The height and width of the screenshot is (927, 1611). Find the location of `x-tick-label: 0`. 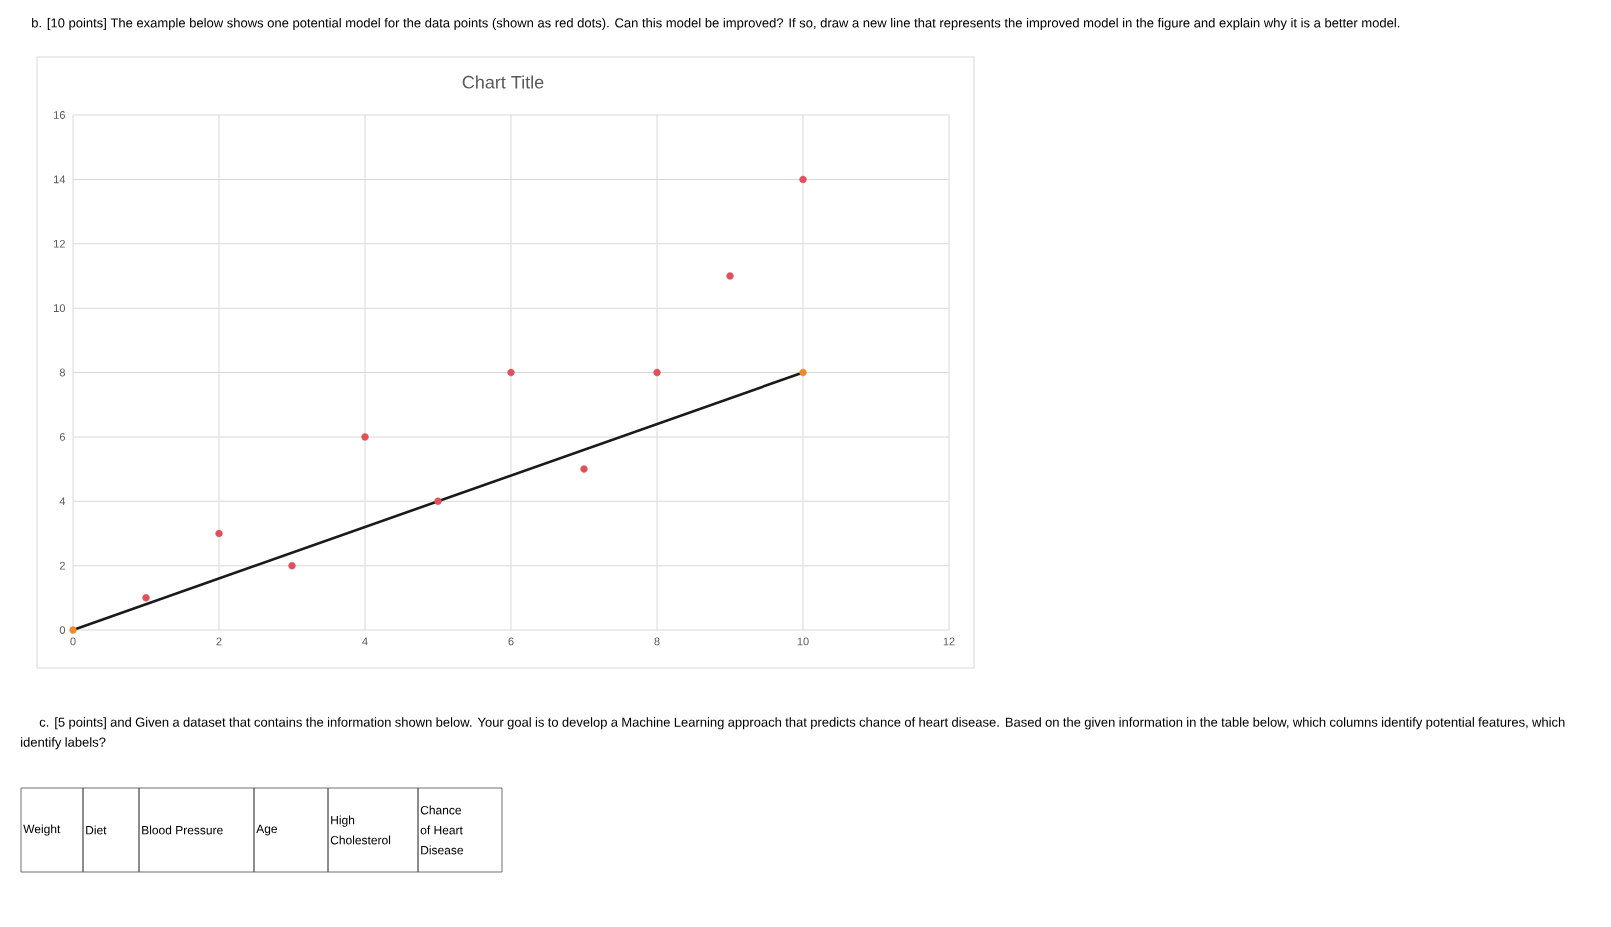

x-tick-label: 0 is located at coordinates (73, 641).